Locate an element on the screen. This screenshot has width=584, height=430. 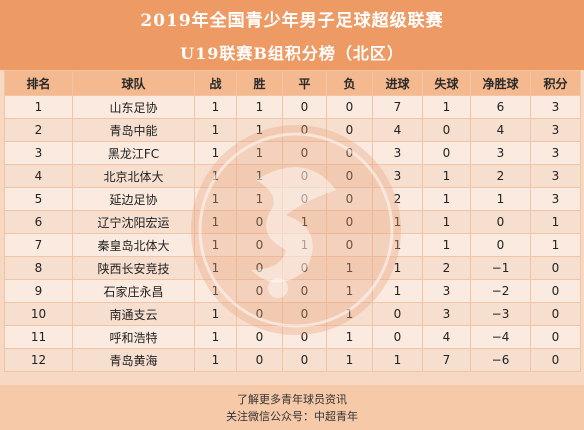
table-cell: 10 is located at coordinates (38, 314).